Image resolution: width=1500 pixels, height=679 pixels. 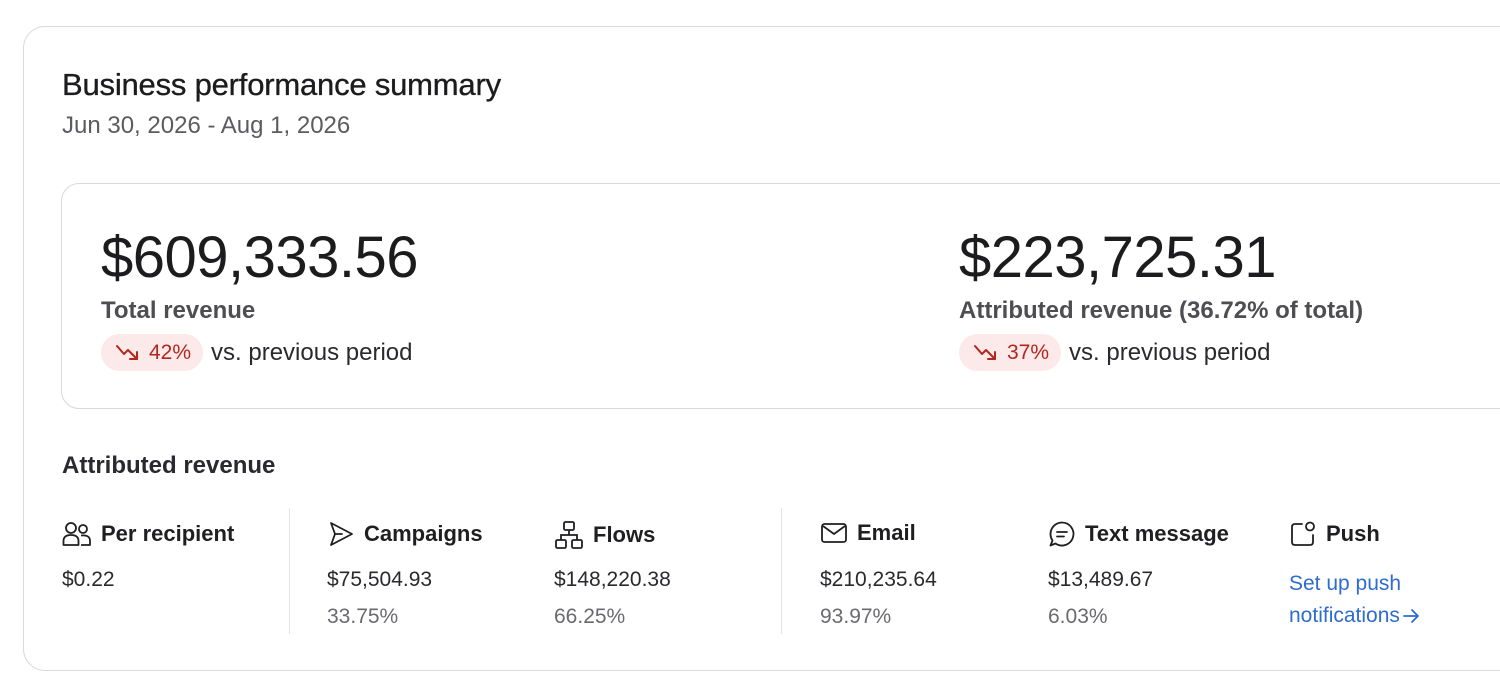 What do you see at coordinates (1101, 579) in the screenshot?
I see `metric-value: $13,489.67` at bounding box center [1101, 579].